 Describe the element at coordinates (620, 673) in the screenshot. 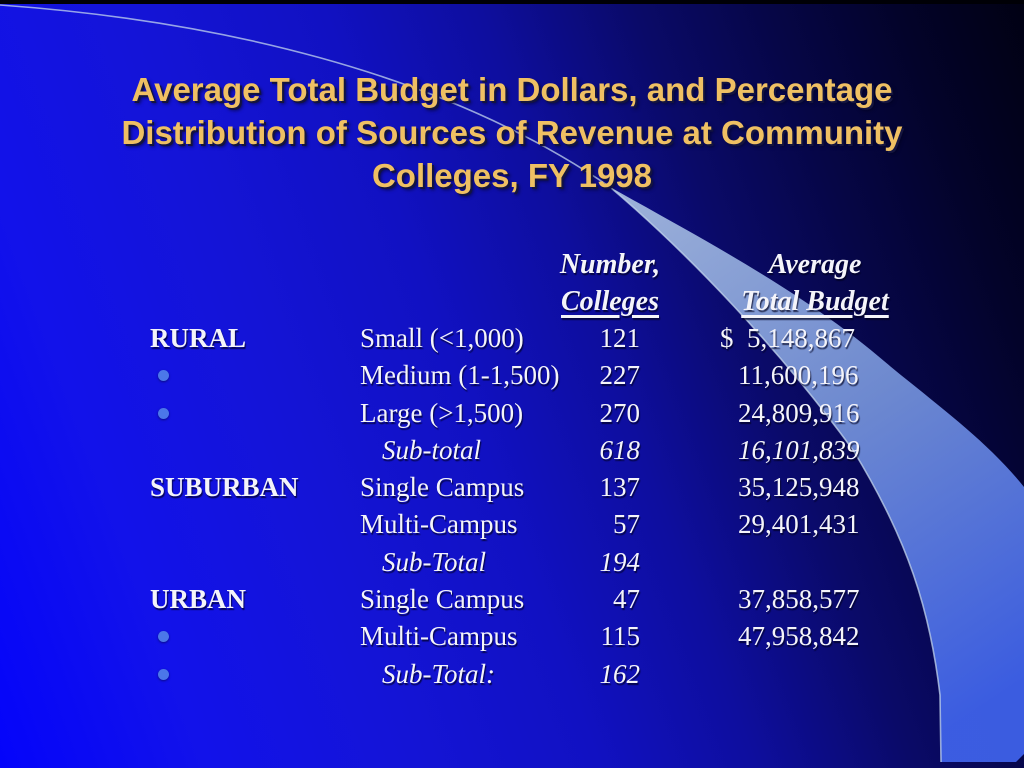

I see `colleges-count: 162` at that location.